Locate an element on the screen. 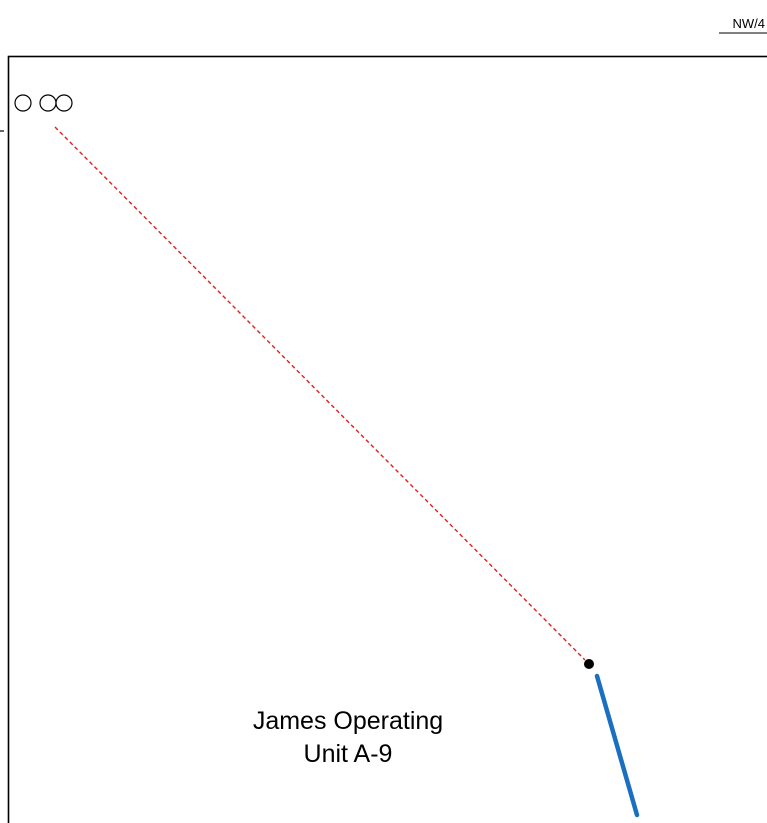 The image size is (767, 823). unit-label-line-1: James Operating is located at coordinates (348, 721).